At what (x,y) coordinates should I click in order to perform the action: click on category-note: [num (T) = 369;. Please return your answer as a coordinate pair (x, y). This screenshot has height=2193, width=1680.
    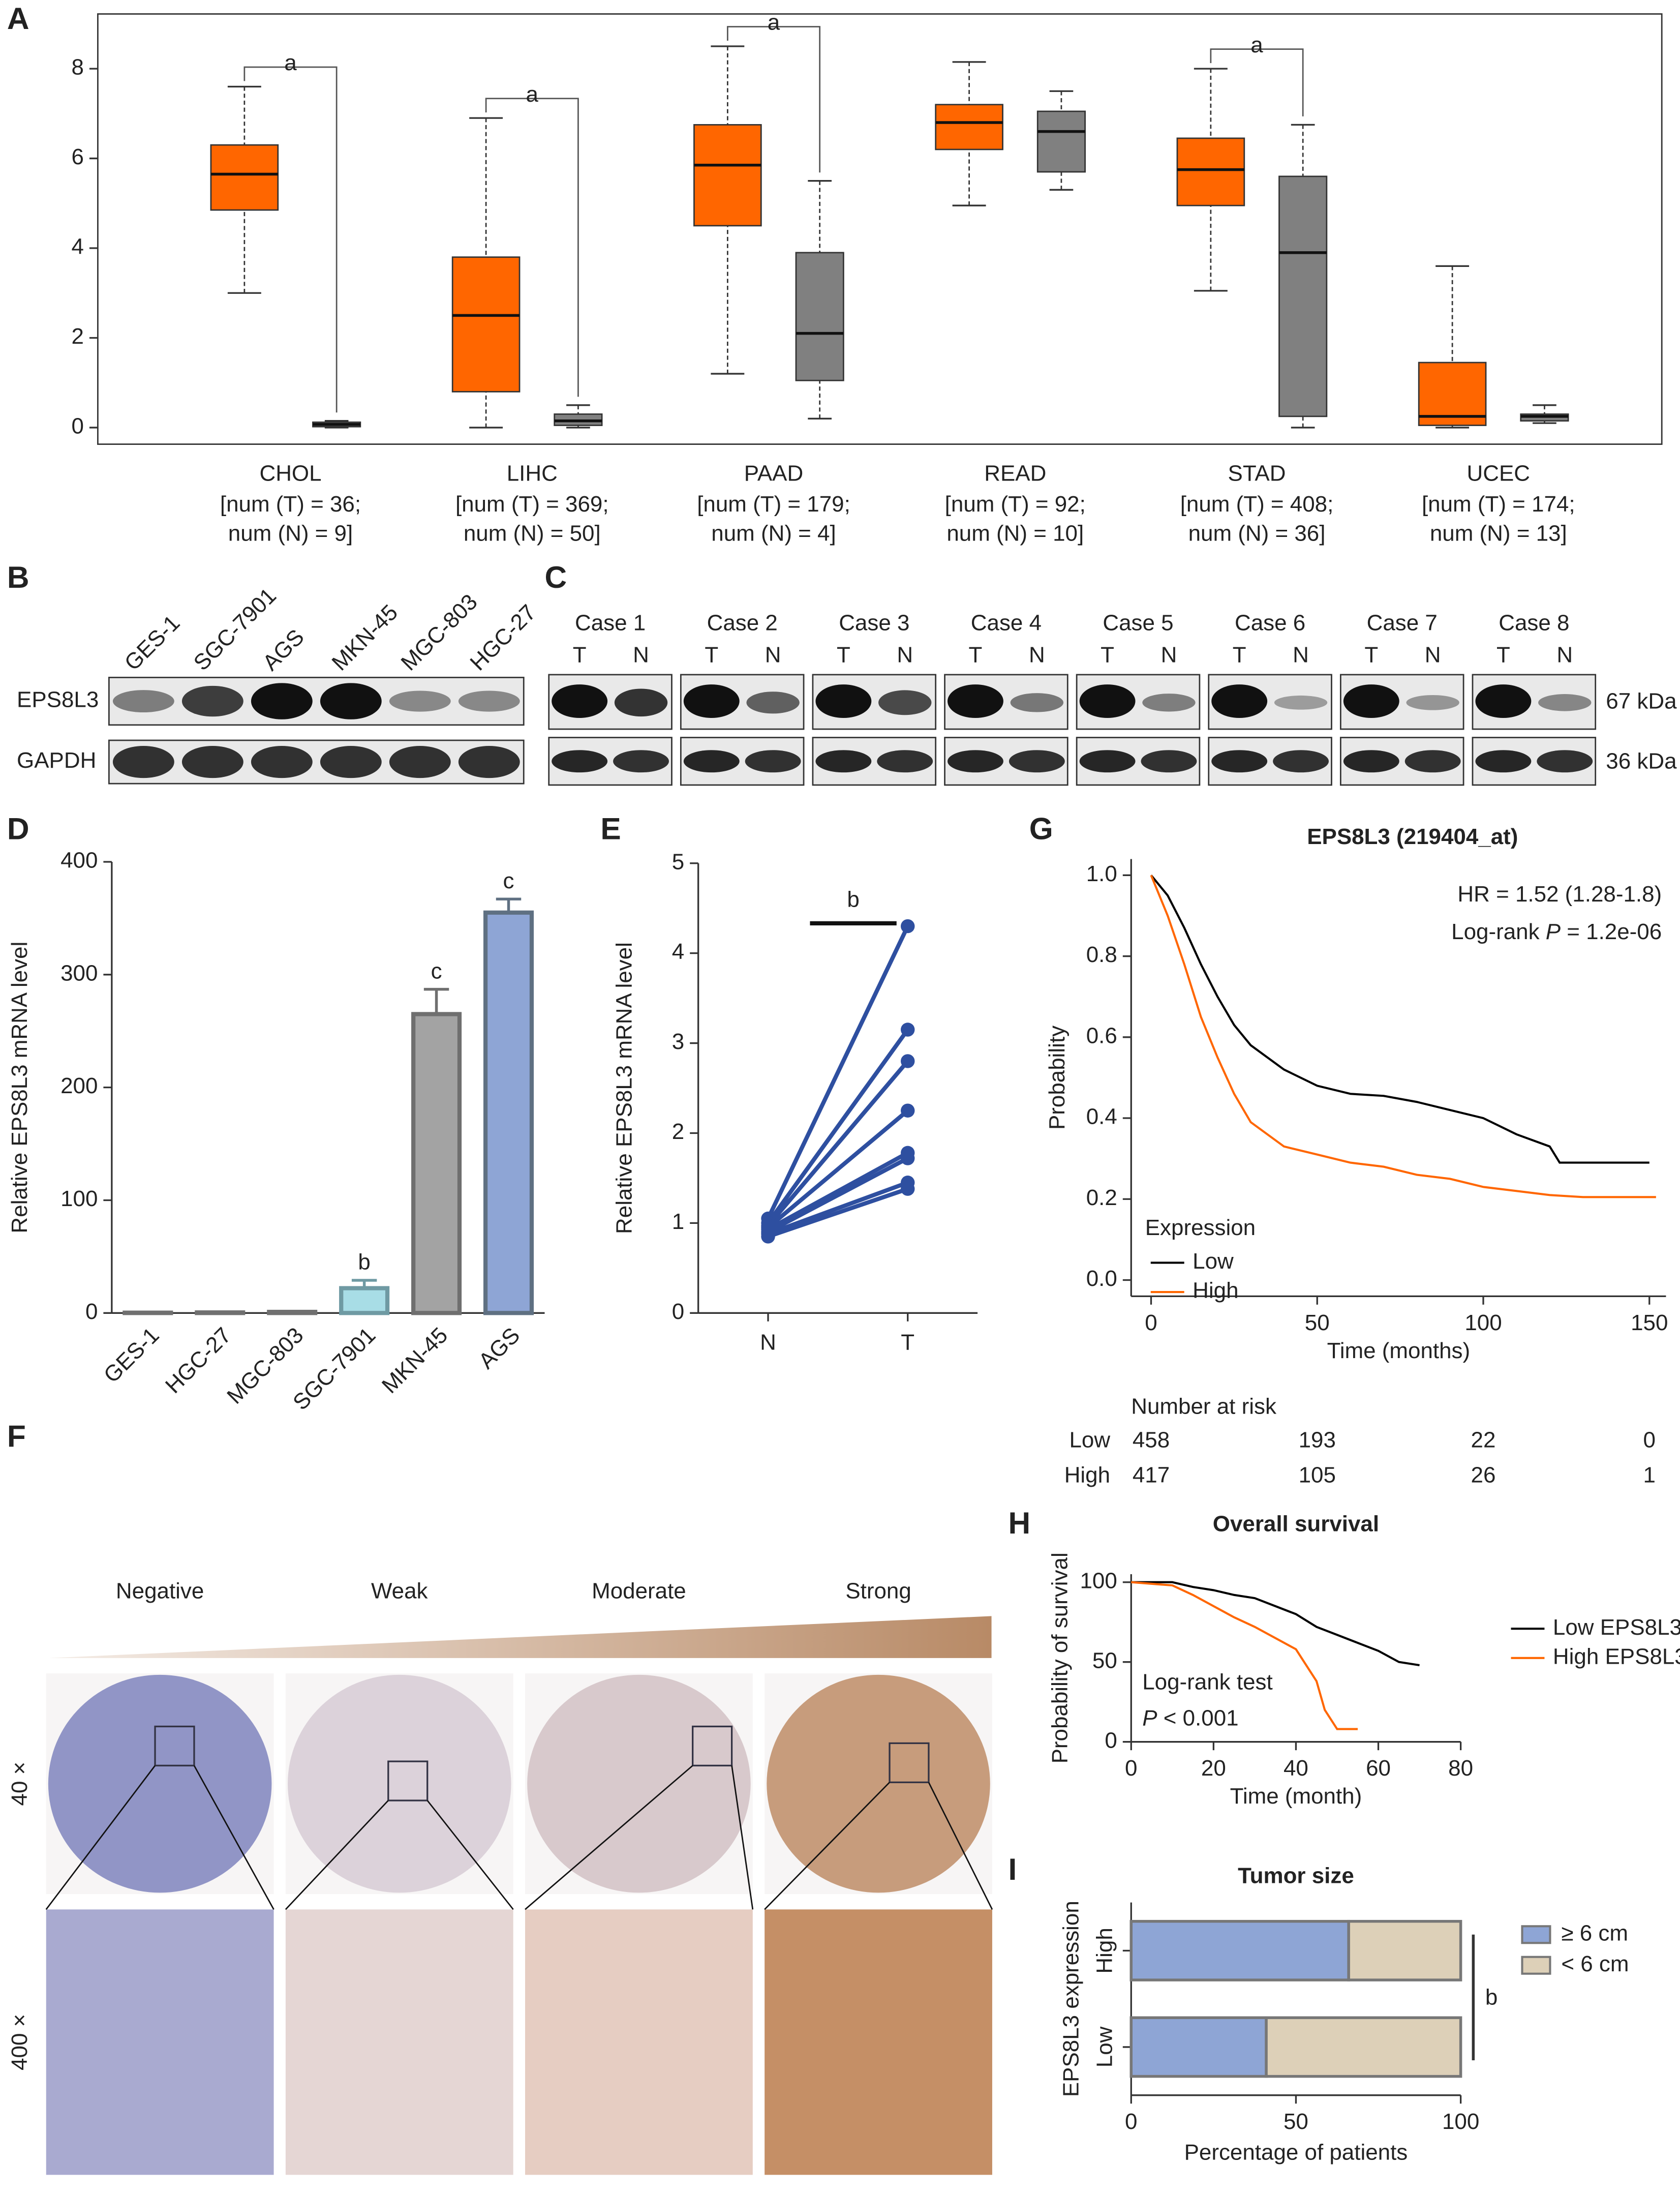
    Looking at the image, I should click on (532, 505).